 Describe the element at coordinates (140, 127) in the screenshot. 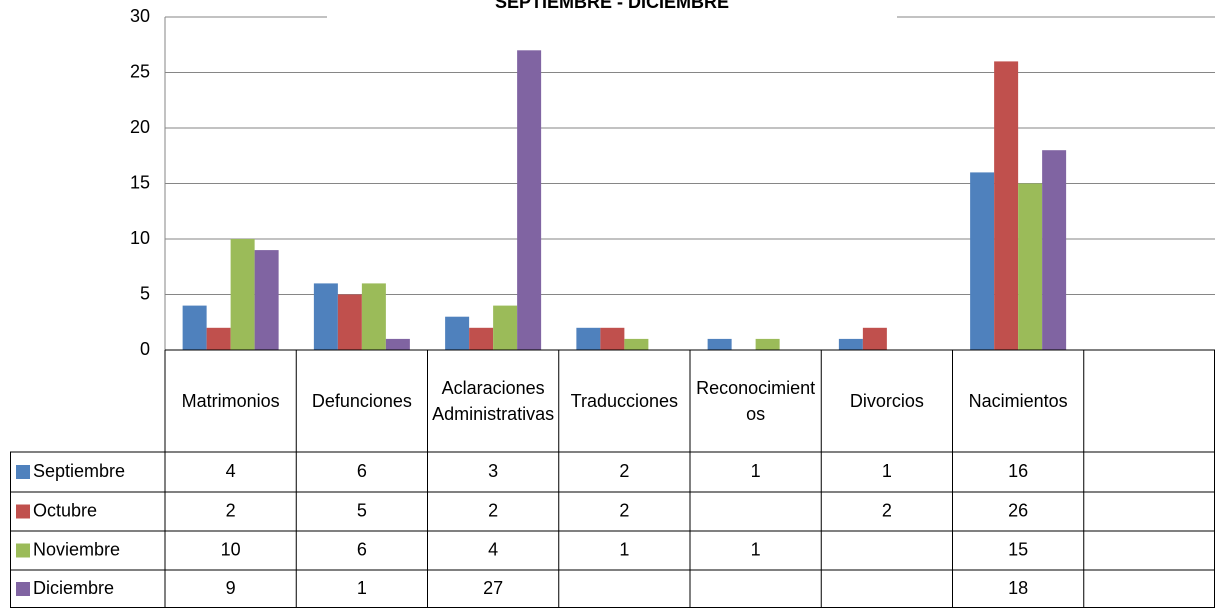

I see `y-tick-label: 20` at that location.